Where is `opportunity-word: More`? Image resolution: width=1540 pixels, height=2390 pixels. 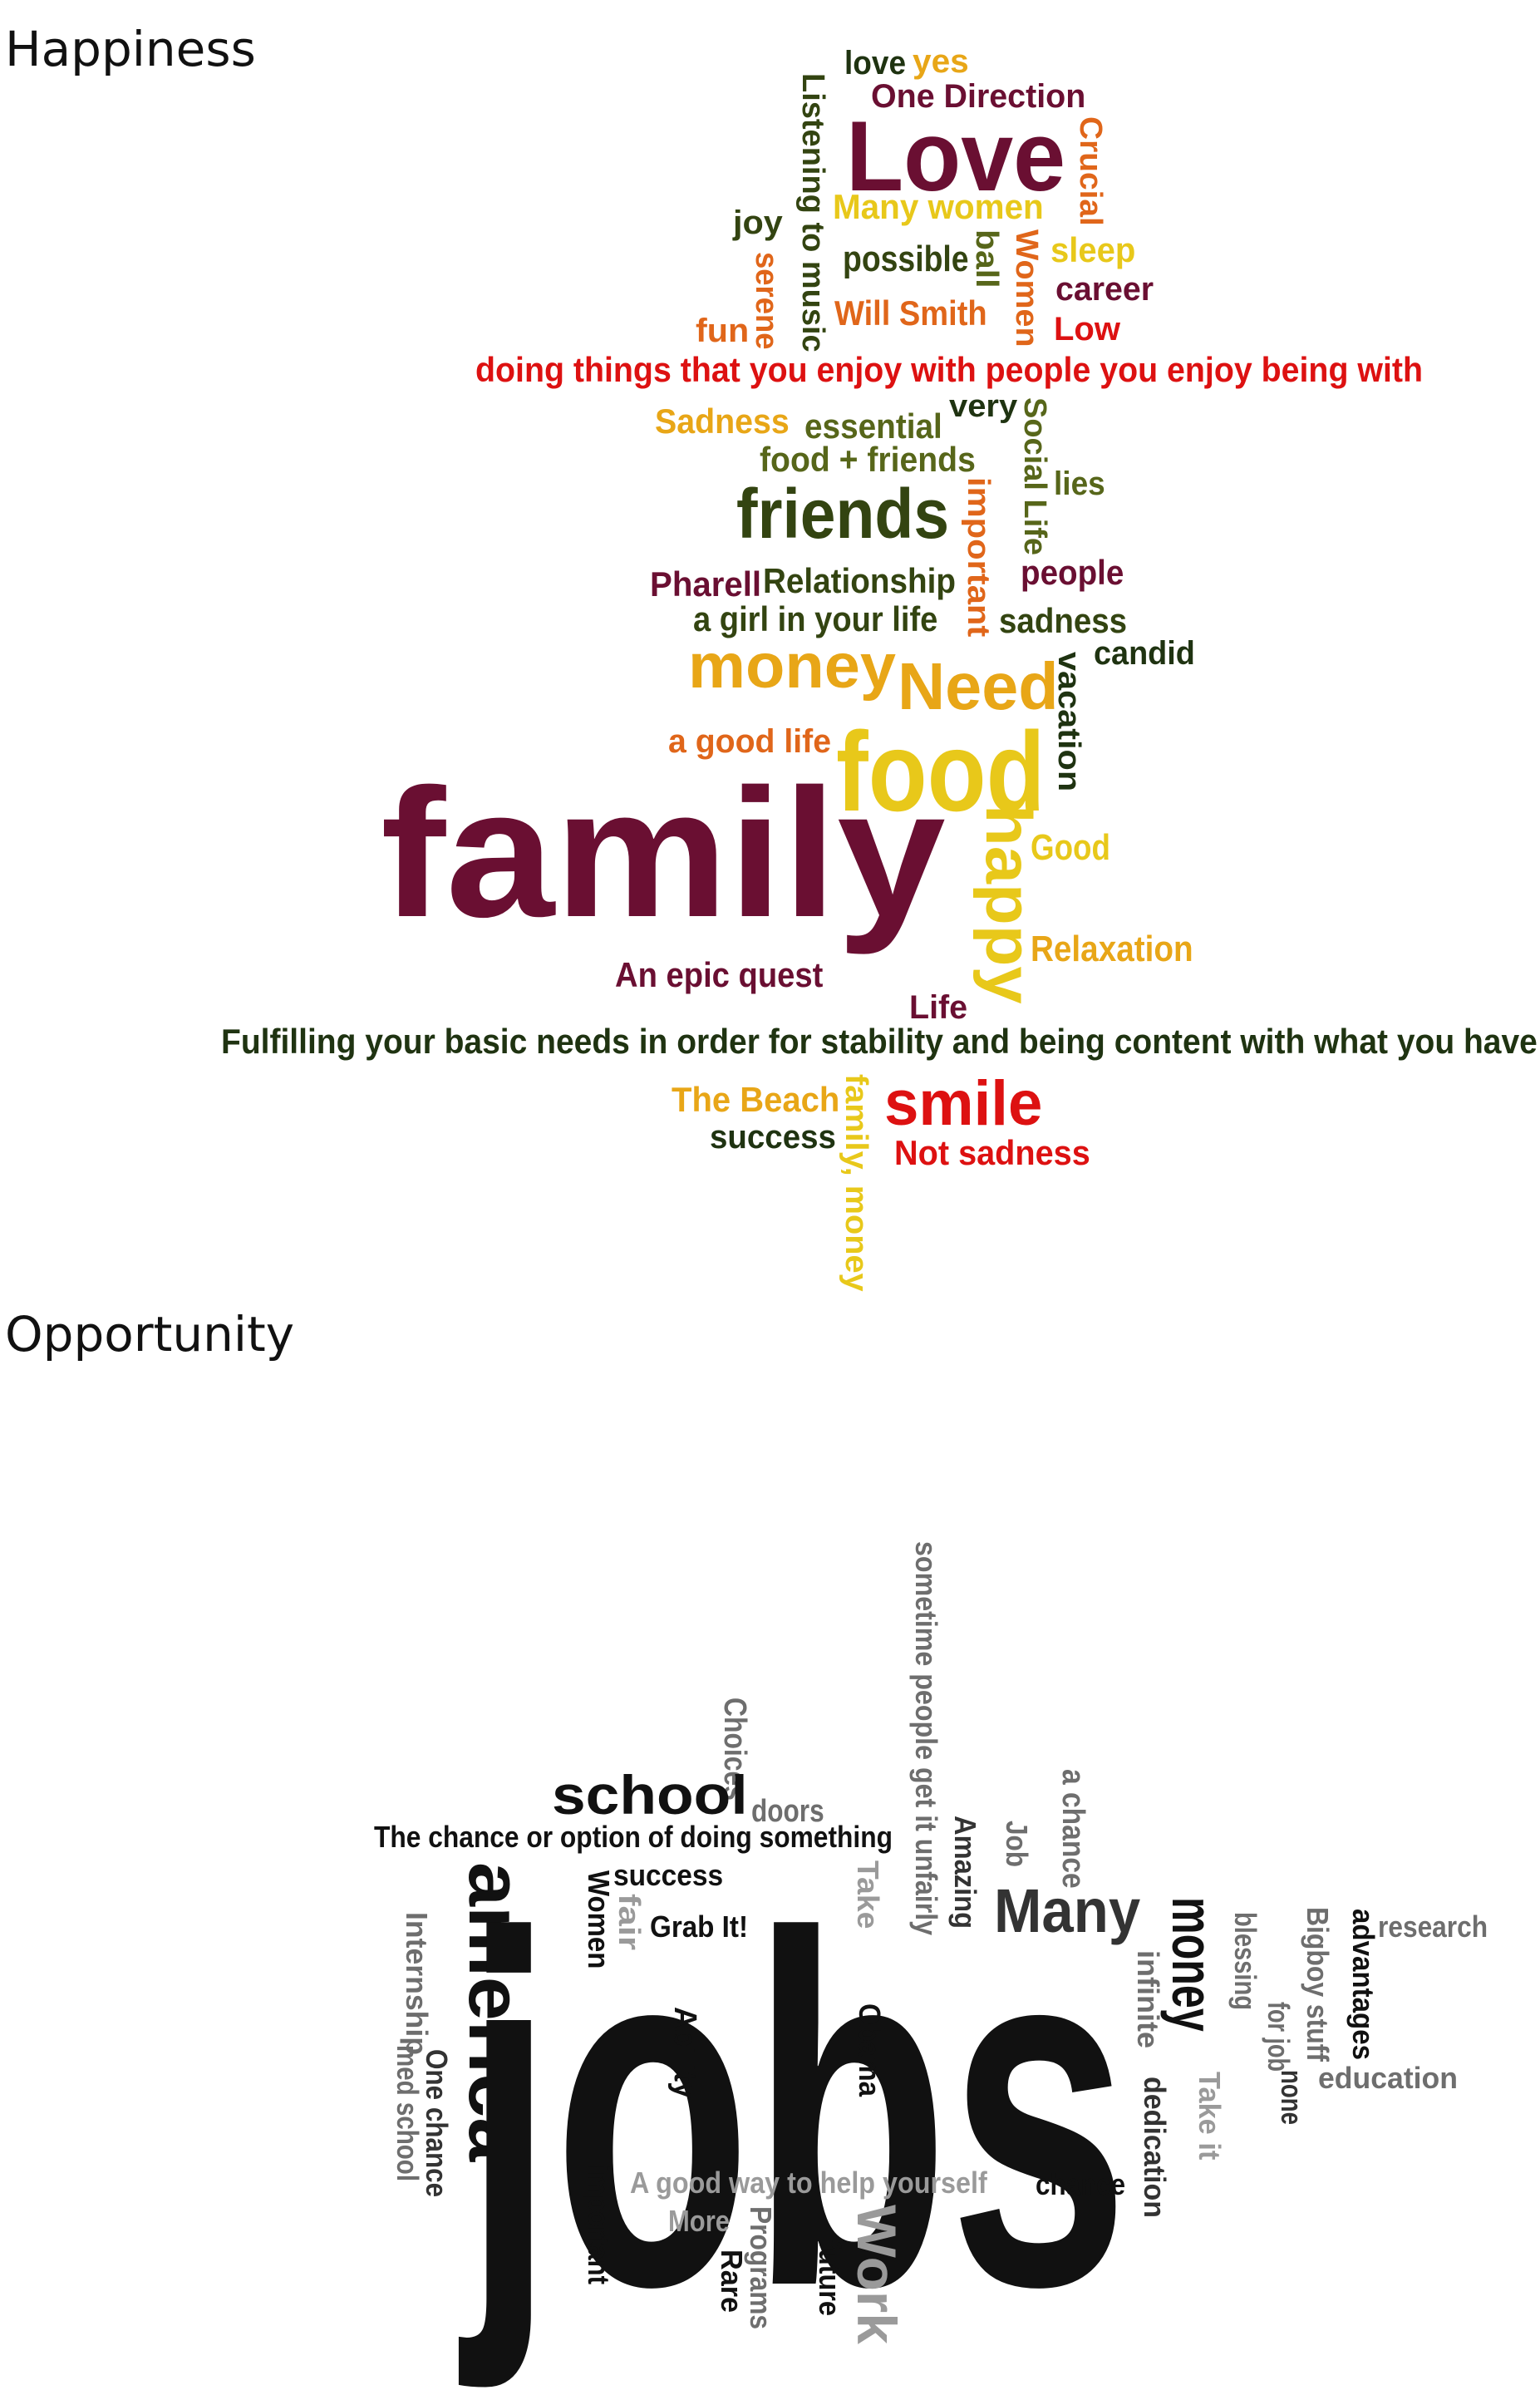
opportunity-word: More is located at coordinates (699, 2221).